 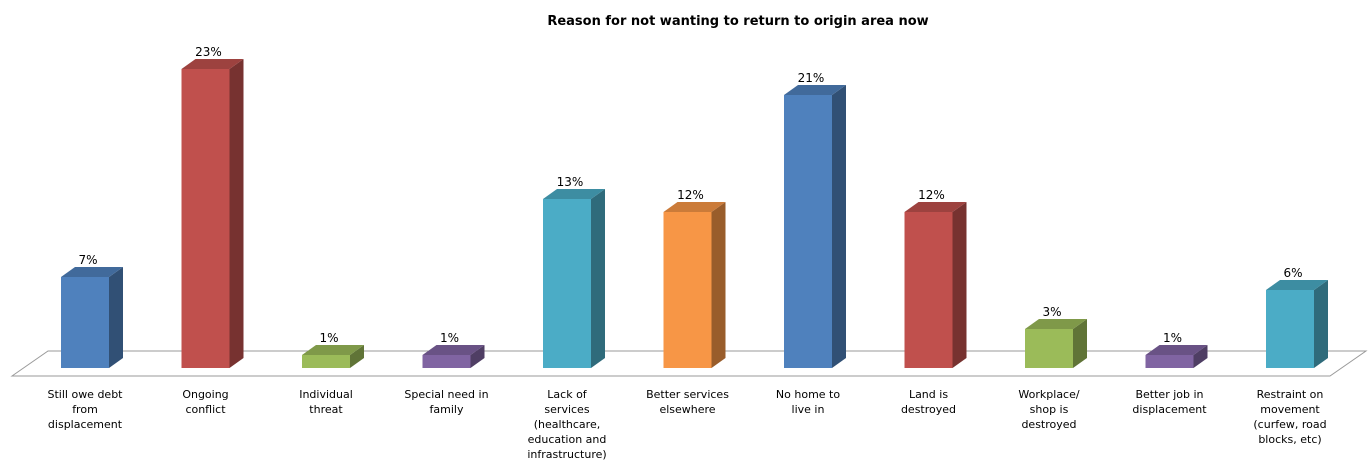 I want to click on category-label: Workplace/shop is destroyed, so click(x=1048, y=409).